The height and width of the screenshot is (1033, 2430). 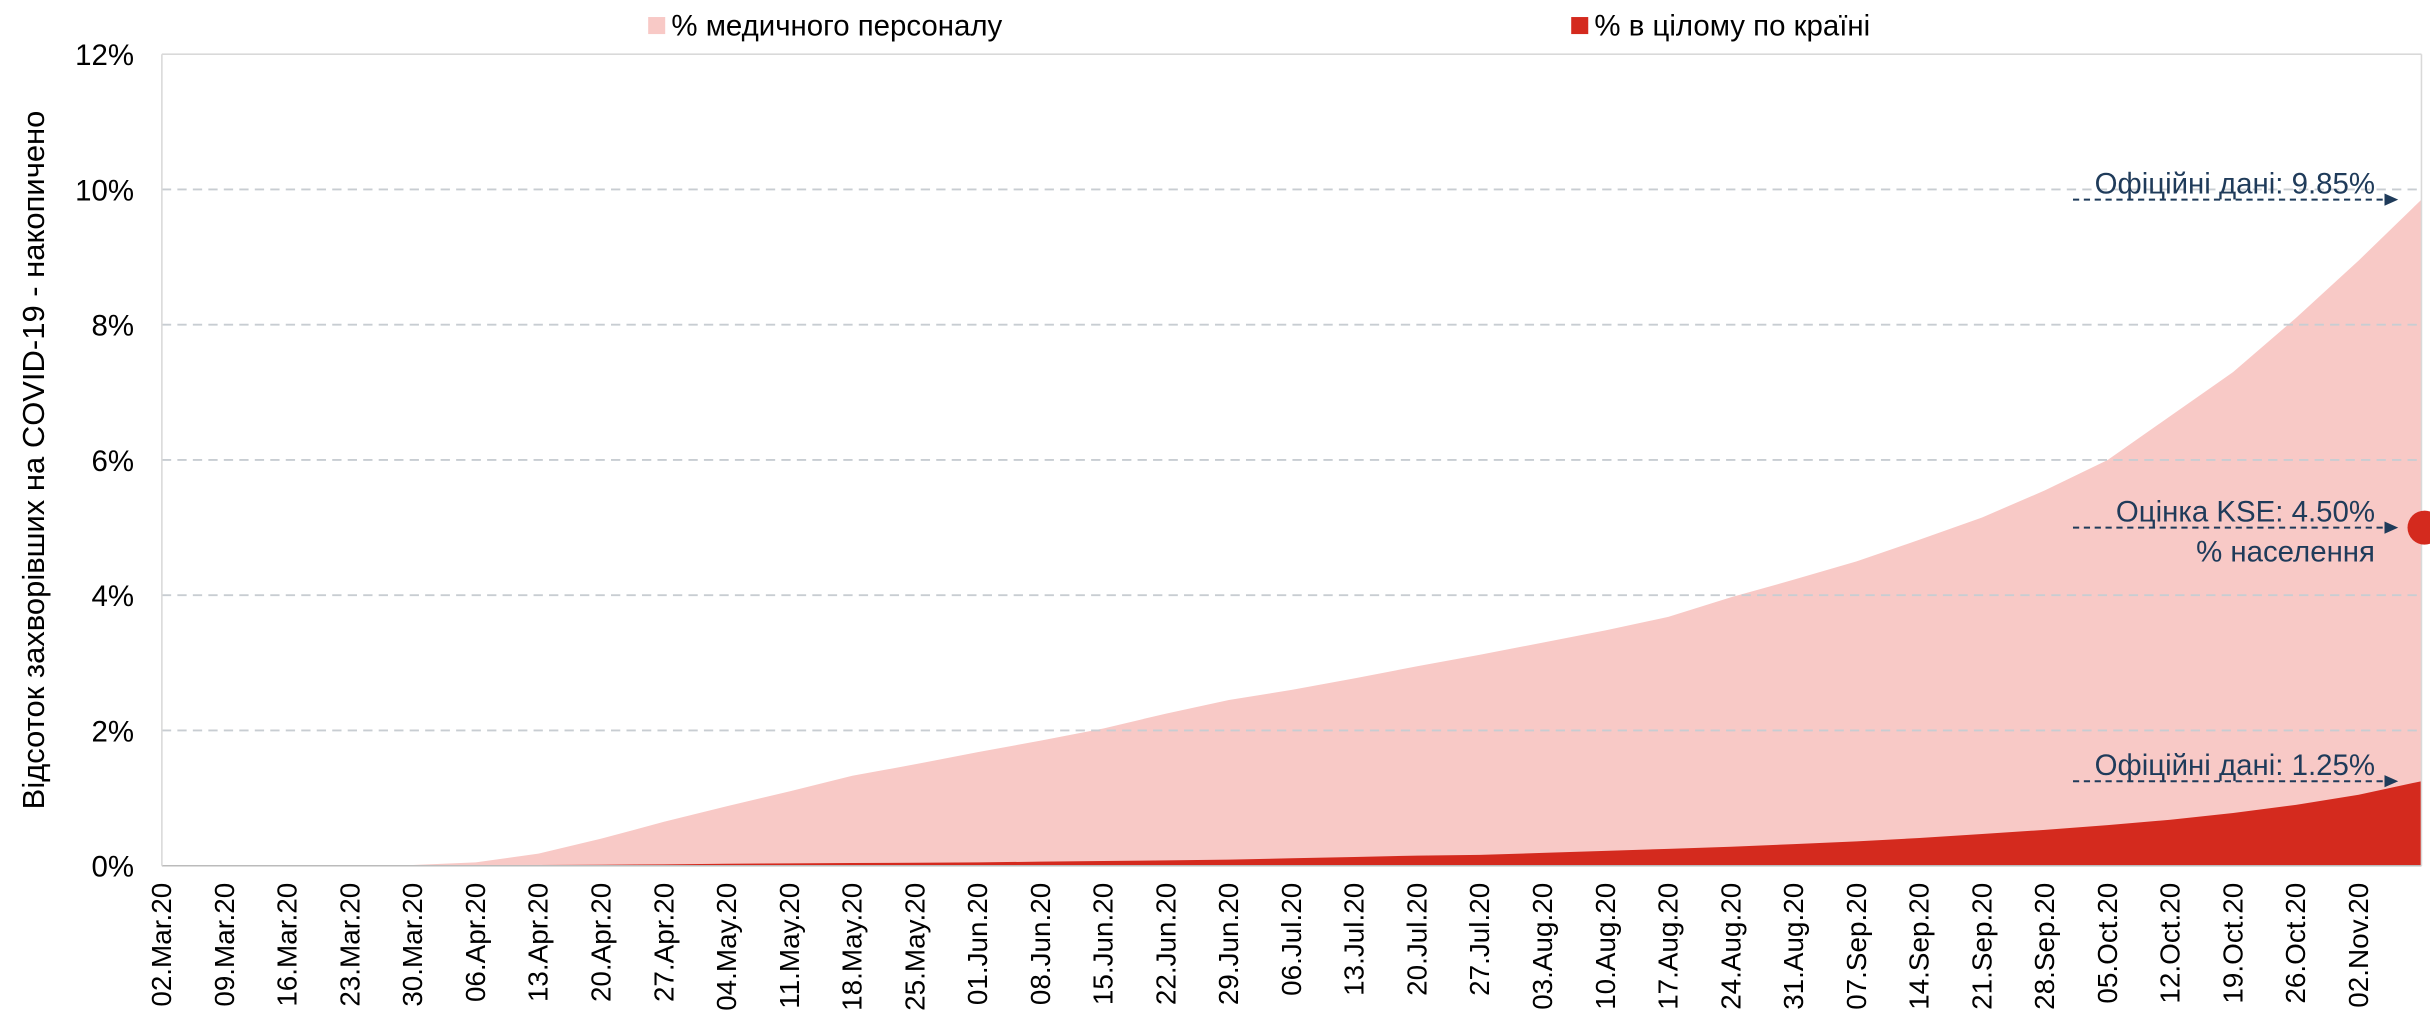 I want to click on x-tick-label: 09.Mar.20, so click(x=224, y=945).